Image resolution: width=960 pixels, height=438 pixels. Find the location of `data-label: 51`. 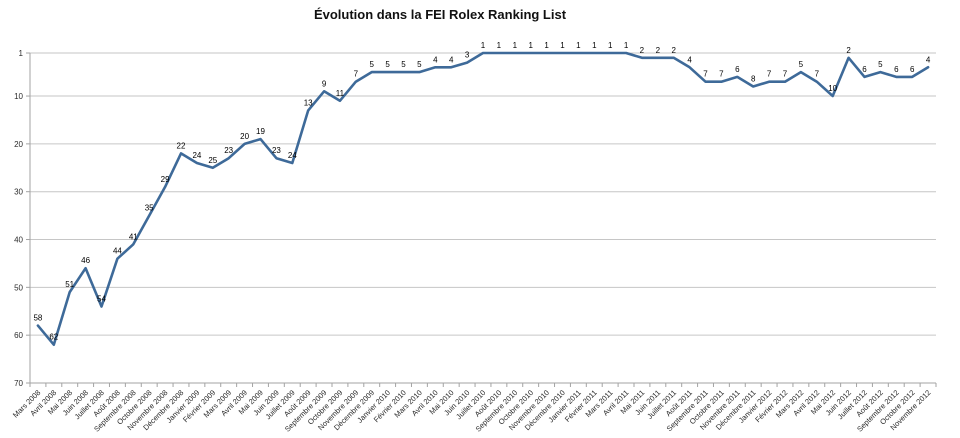

data-label: 51 is located at coordinates (69, 284).